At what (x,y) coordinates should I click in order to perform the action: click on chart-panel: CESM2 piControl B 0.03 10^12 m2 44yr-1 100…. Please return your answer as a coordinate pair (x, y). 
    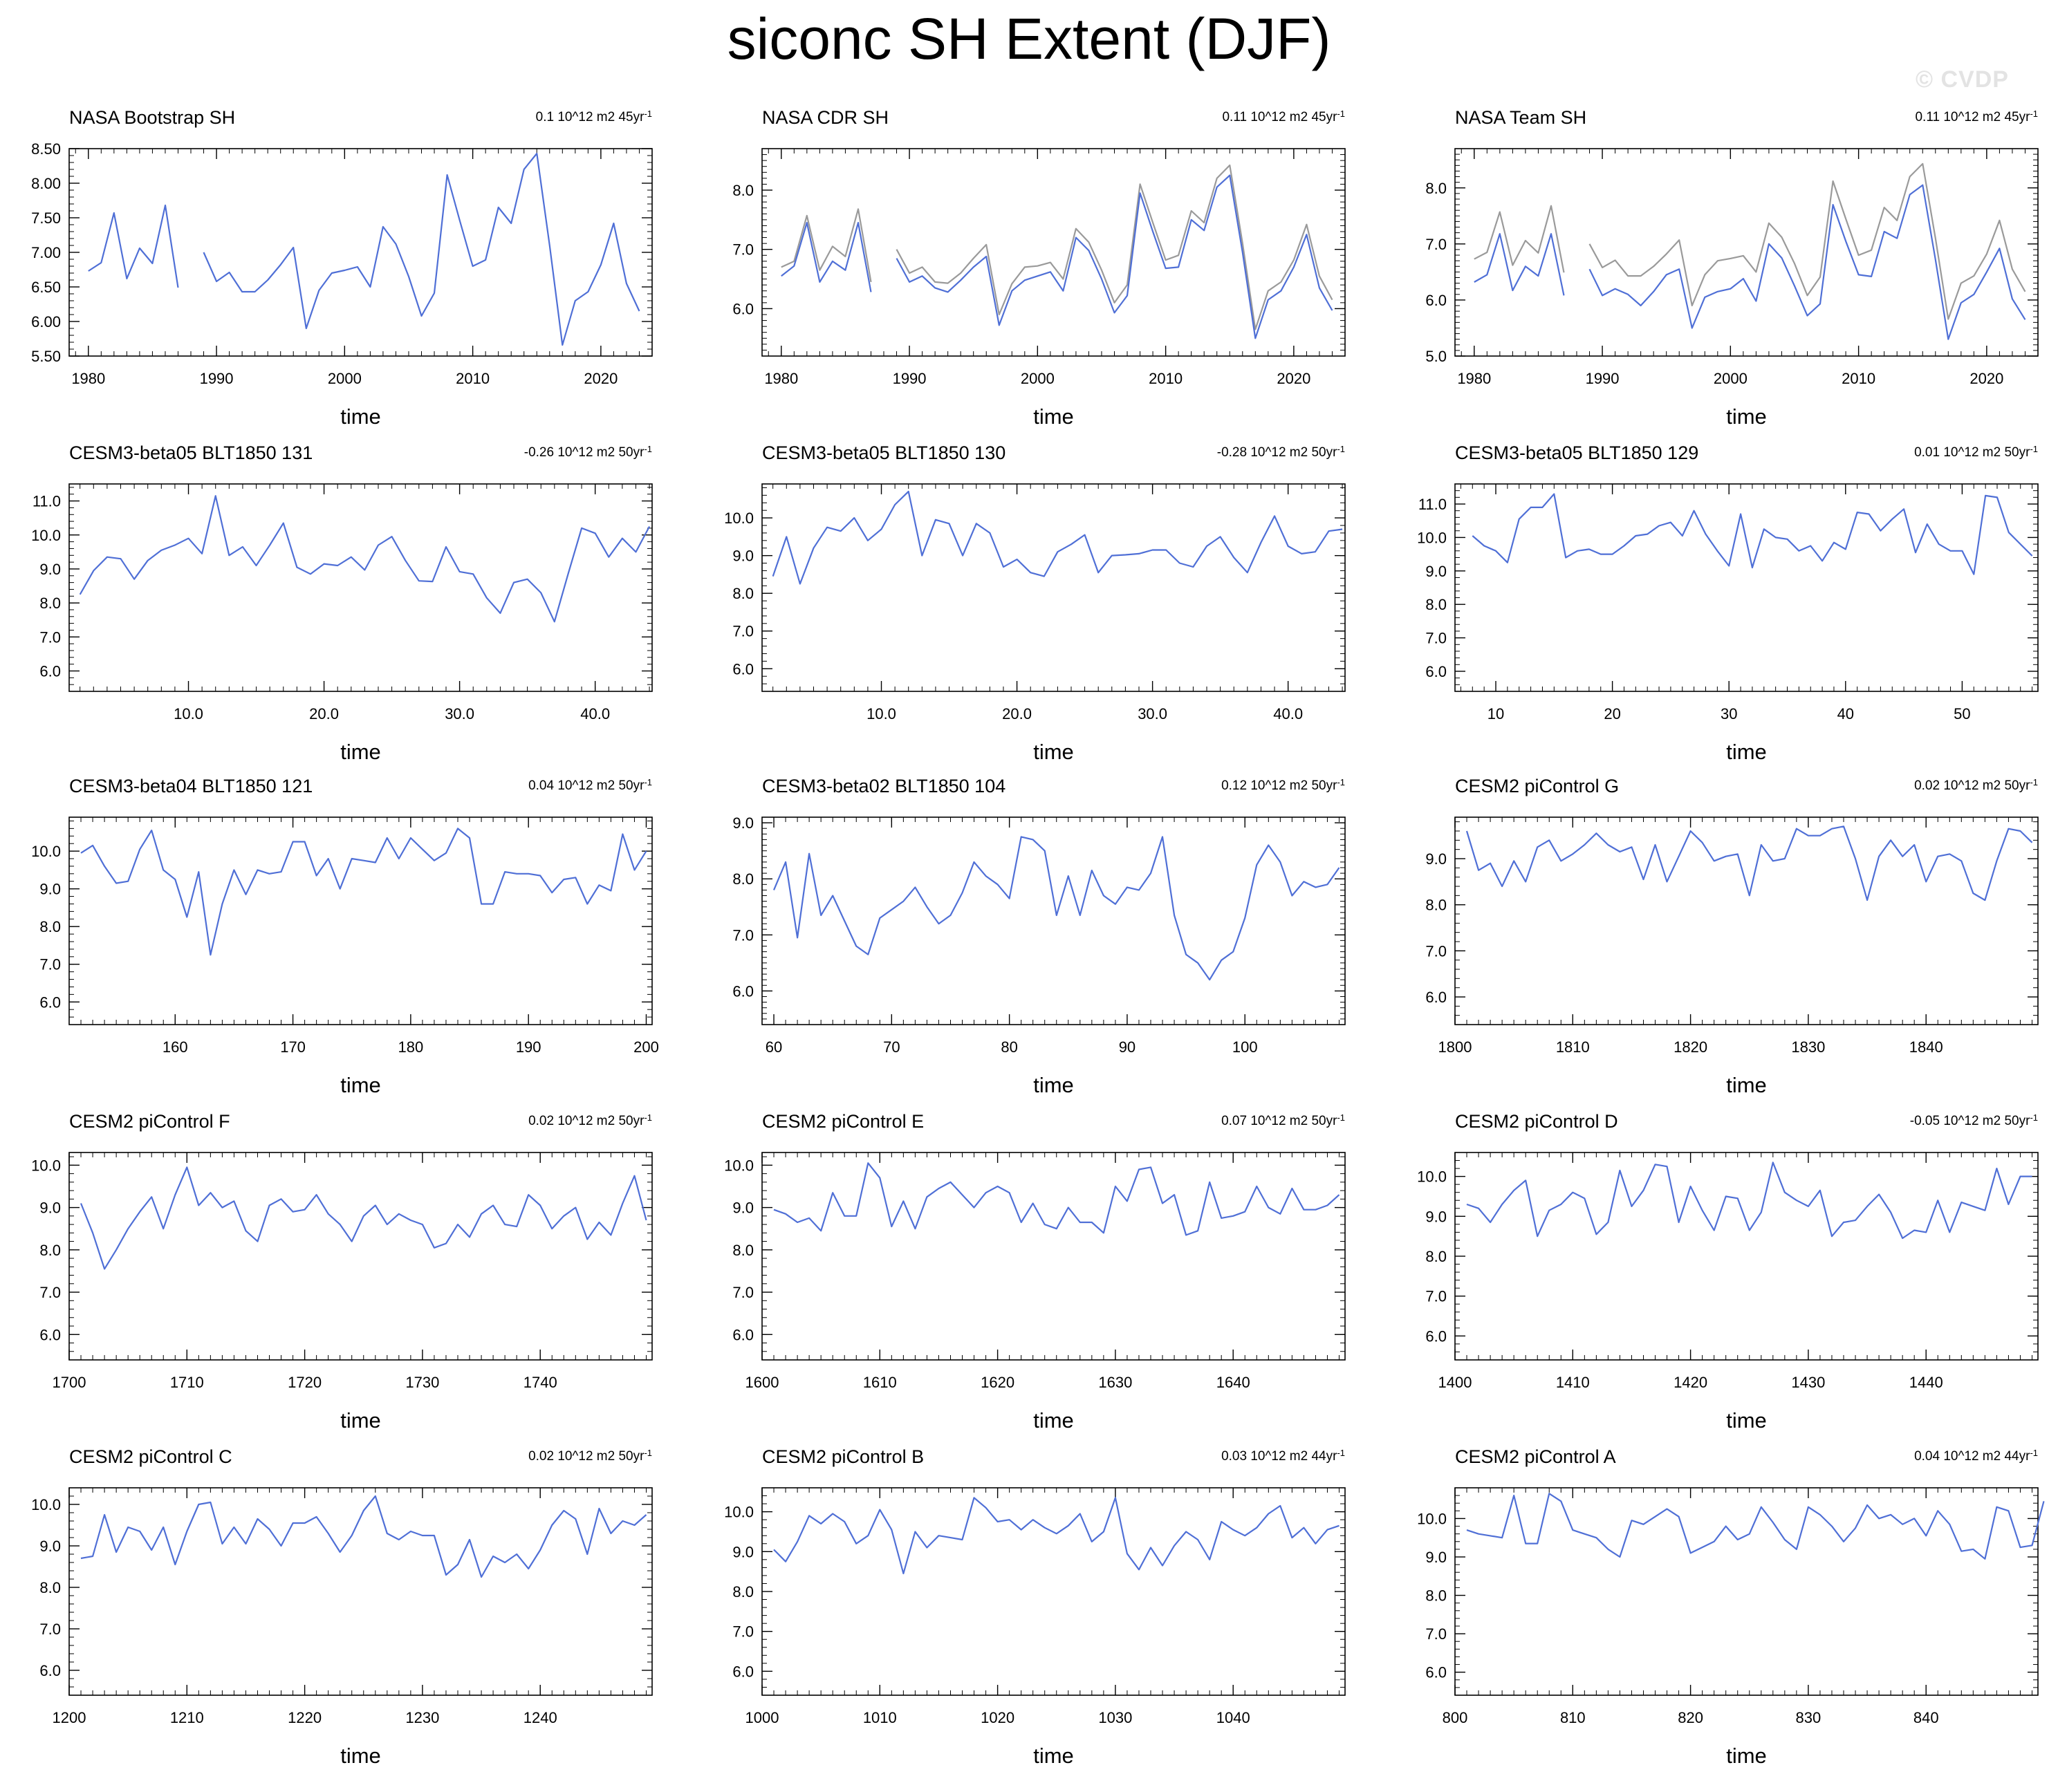
    Looking at the image, I should click on (1035, 1619).